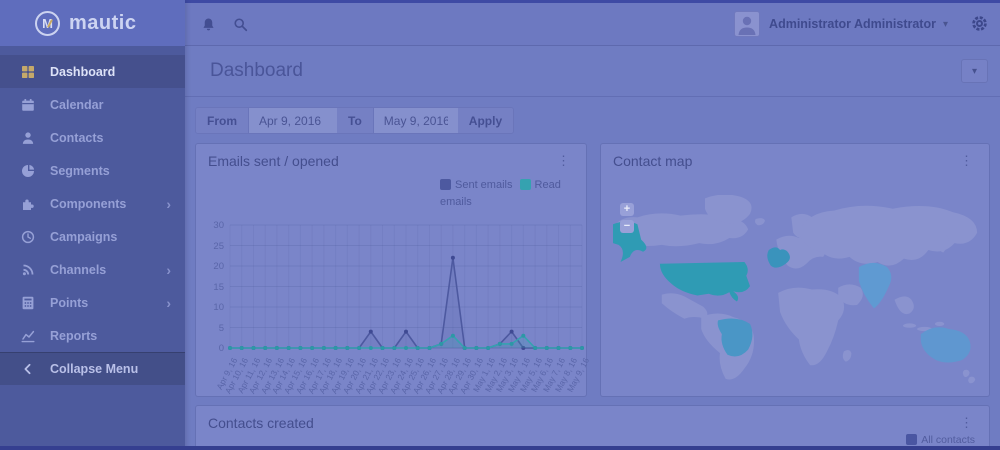  Describe the element at coordinates (77, 104) in the screenshot. I see `sidebar-item-label: Calendar` at that location.